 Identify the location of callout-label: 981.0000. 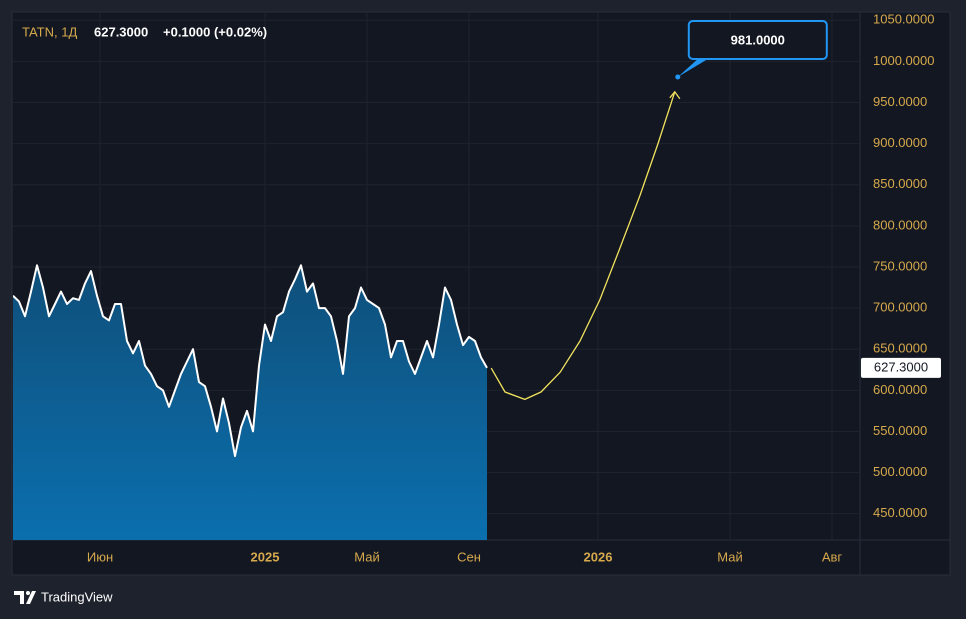
(758, 39).